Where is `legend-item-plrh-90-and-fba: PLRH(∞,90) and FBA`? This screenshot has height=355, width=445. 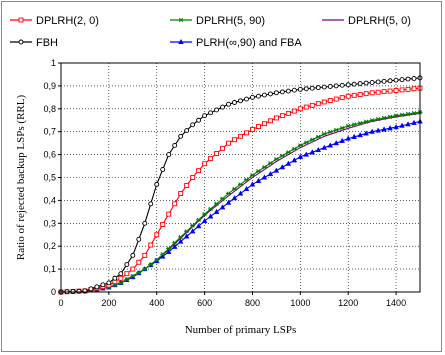
legend-item-plrh-90-and-fba: PLRH(∞,90) and FBA is located at coordinates (236, 43).